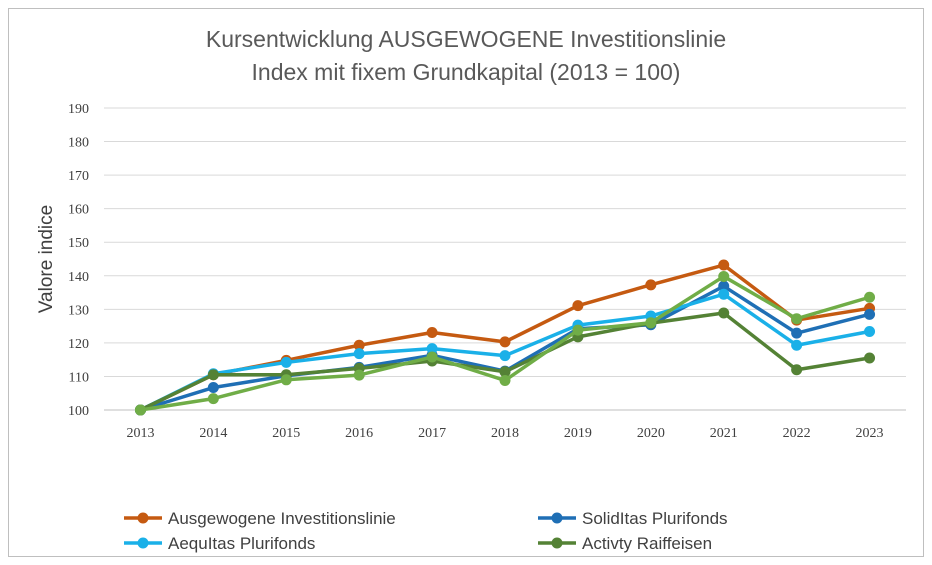  What do you see at coordinates (78, 310) in the screenshot?
I see `y-tick-label: 130` at bounding box center [78, 310].